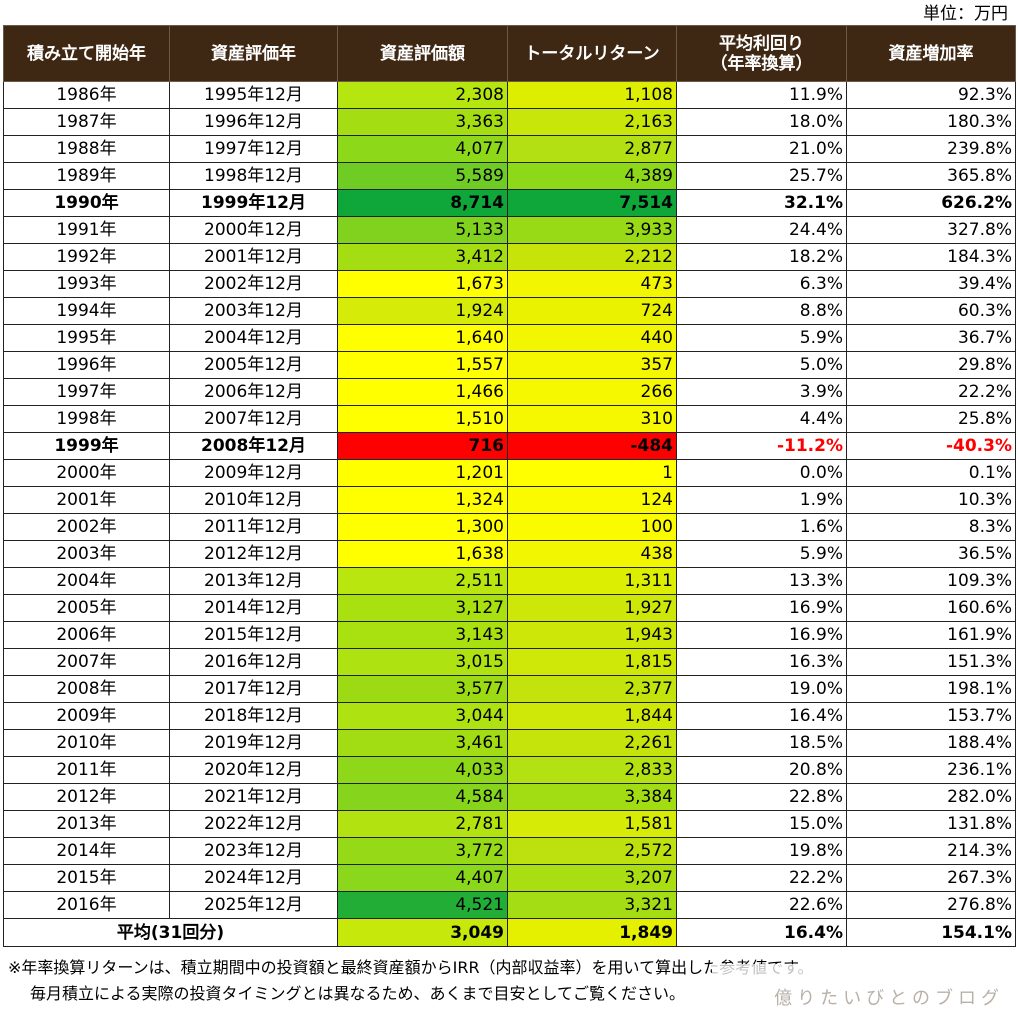 The image size is (1018, 1024). What do you see at coordinates (422, 338) in the screenshot?
I see `cell-asset-value: 1,640` at bounding box center [422, 338].